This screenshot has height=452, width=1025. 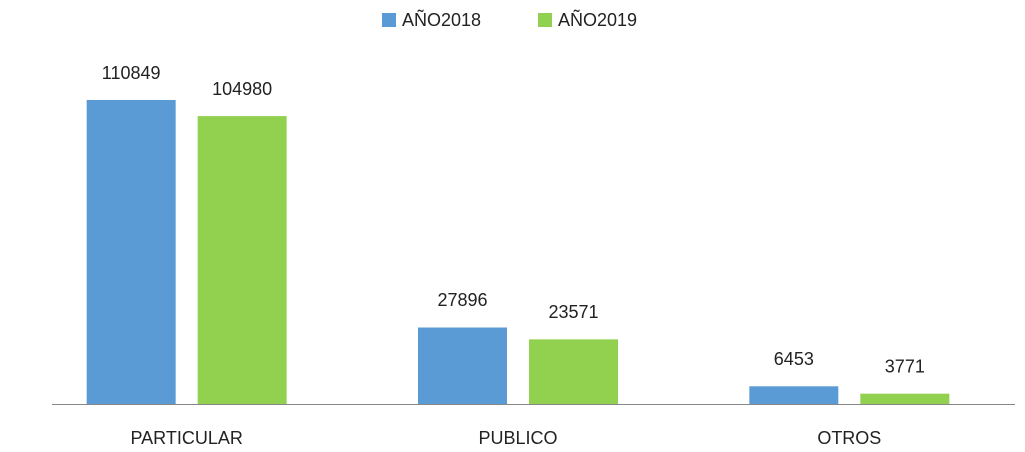 What do you see at coordinates (905, 366) in the screenshot?
I see `data-label: 3771` at bounding box center [905, 366].